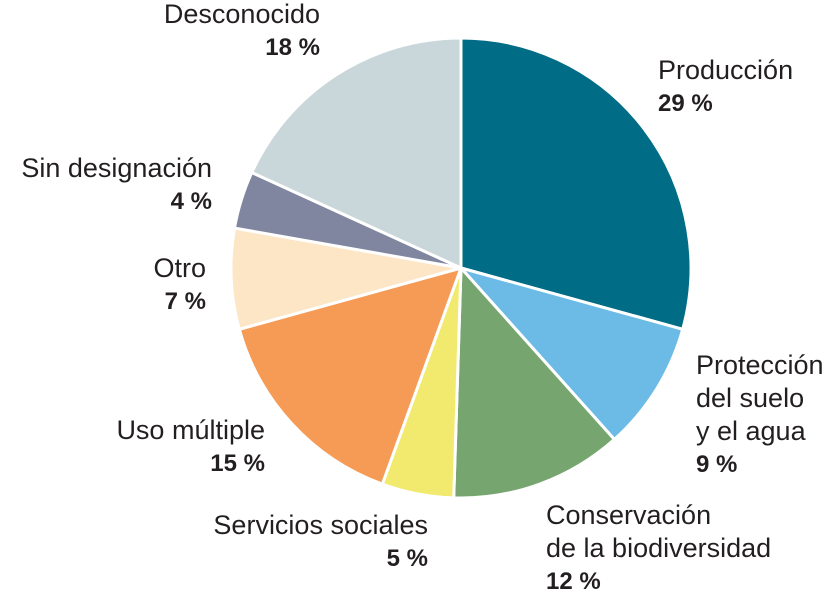 Image resolution: width=837 pixels, height=592 pixels. What do you see at coordinates (751, 431) in the screenshot?
I see `slice-label-line: y el agua` at bounding box center [751, 431].